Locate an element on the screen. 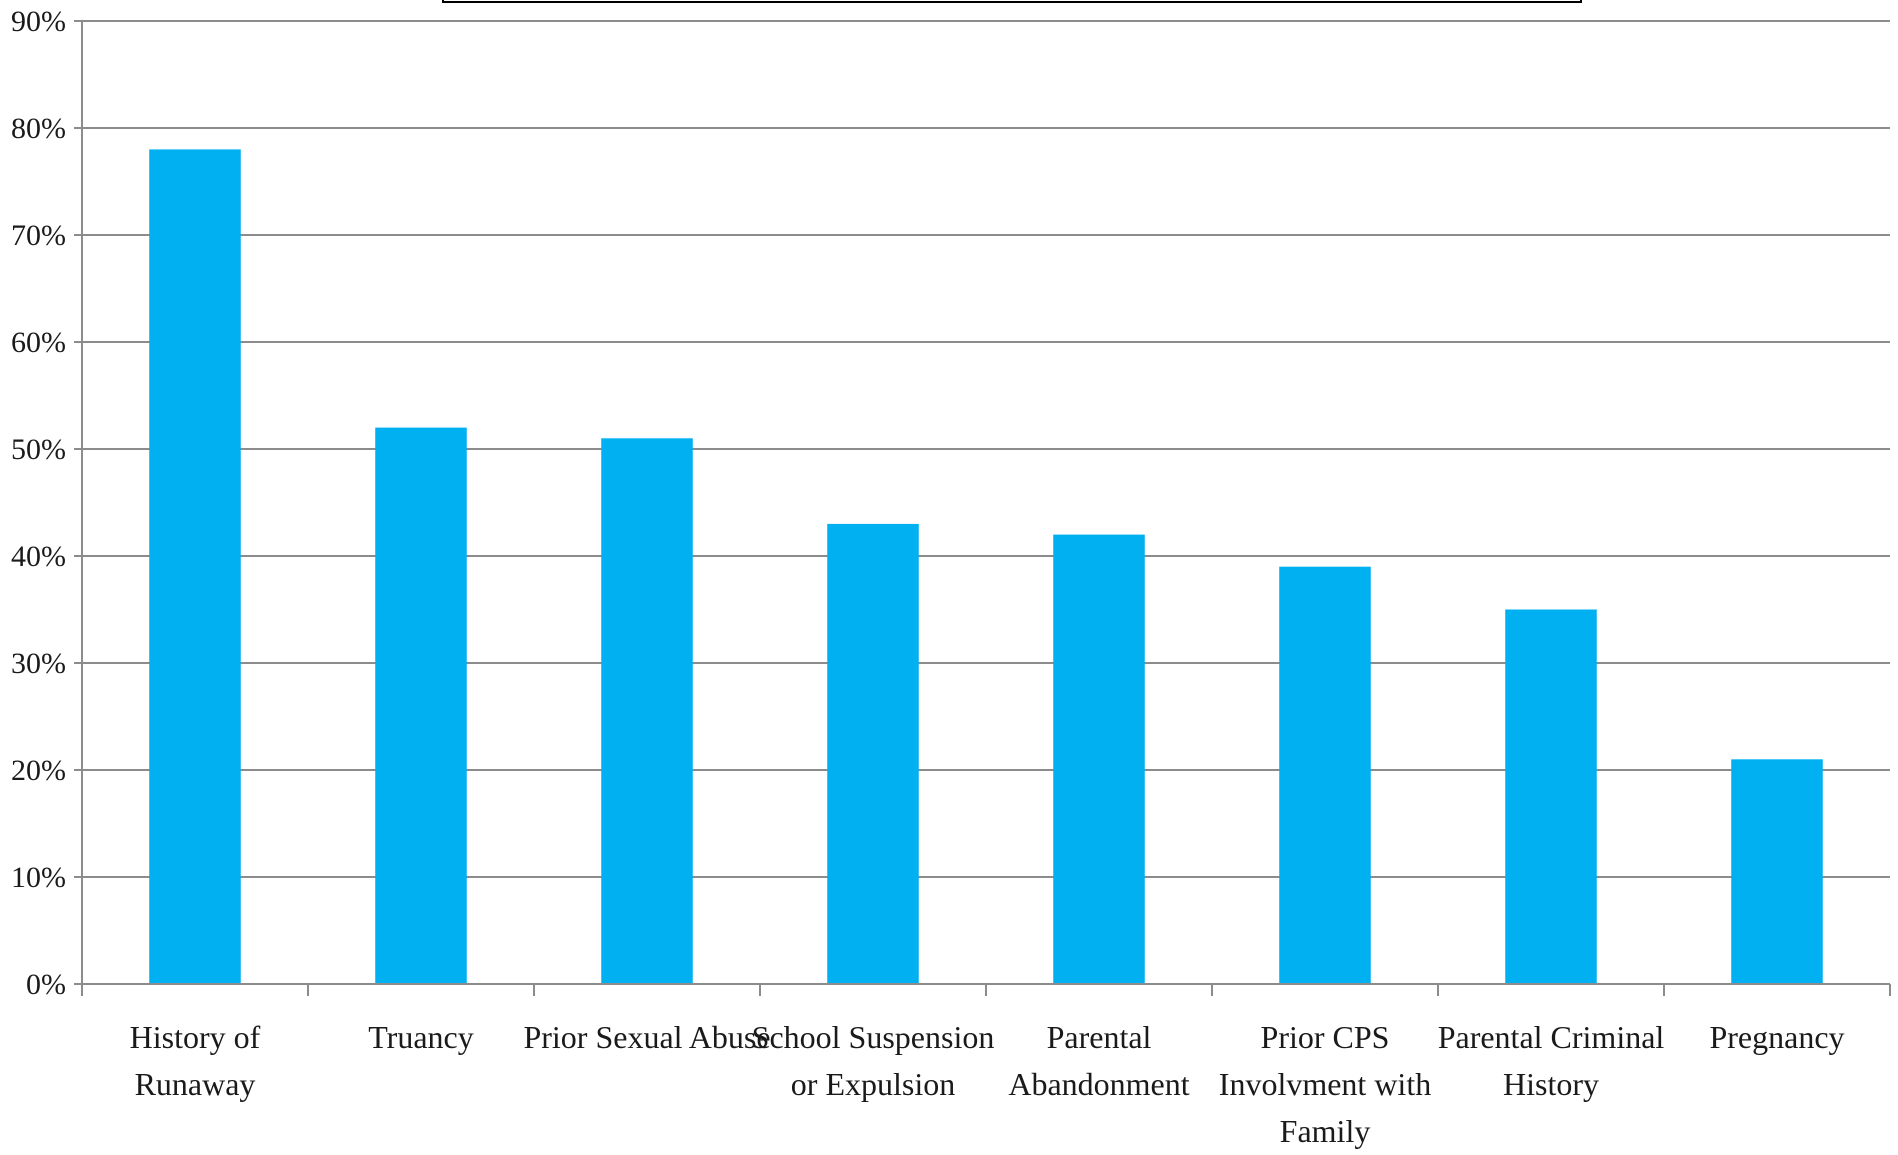 The height and width of the screenshot is (1155, 1898). x-tick-label: Runaway is located at coordinates (195, 1084).